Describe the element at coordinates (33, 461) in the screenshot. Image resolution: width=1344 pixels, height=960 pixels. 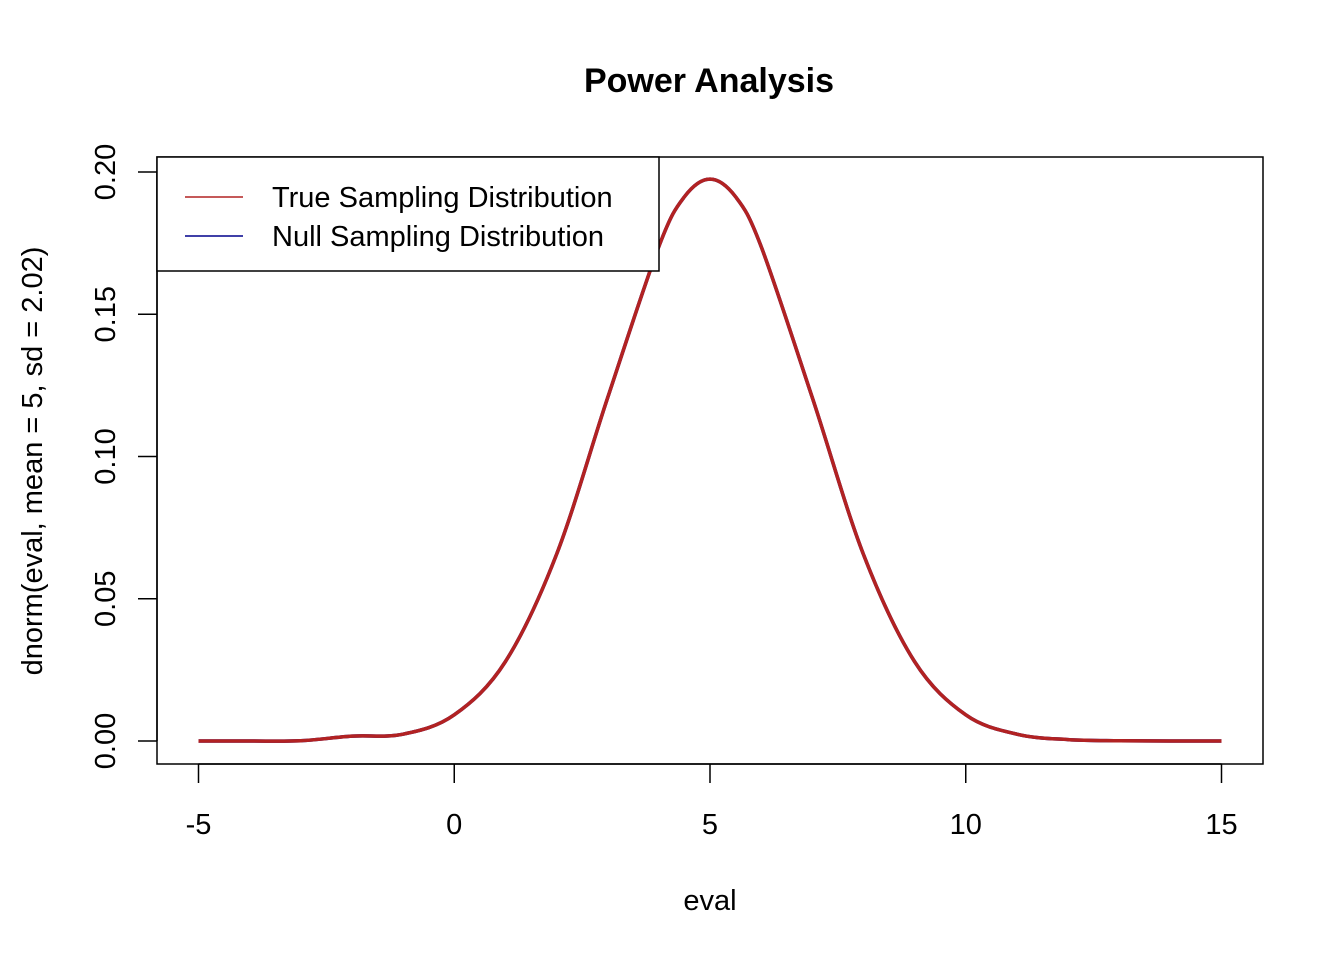
I see `y-axis-label: dnorm(eval, mean = 5, sd = 2.02)` at that location.